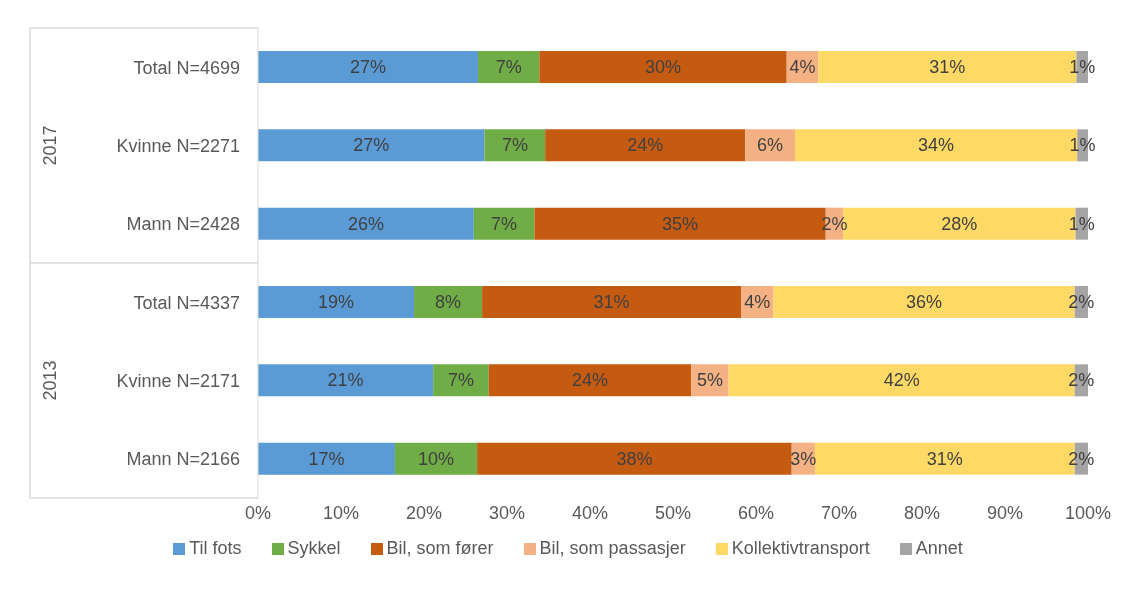  I want to click on x-tick-label: 30%, so click(507, 512).